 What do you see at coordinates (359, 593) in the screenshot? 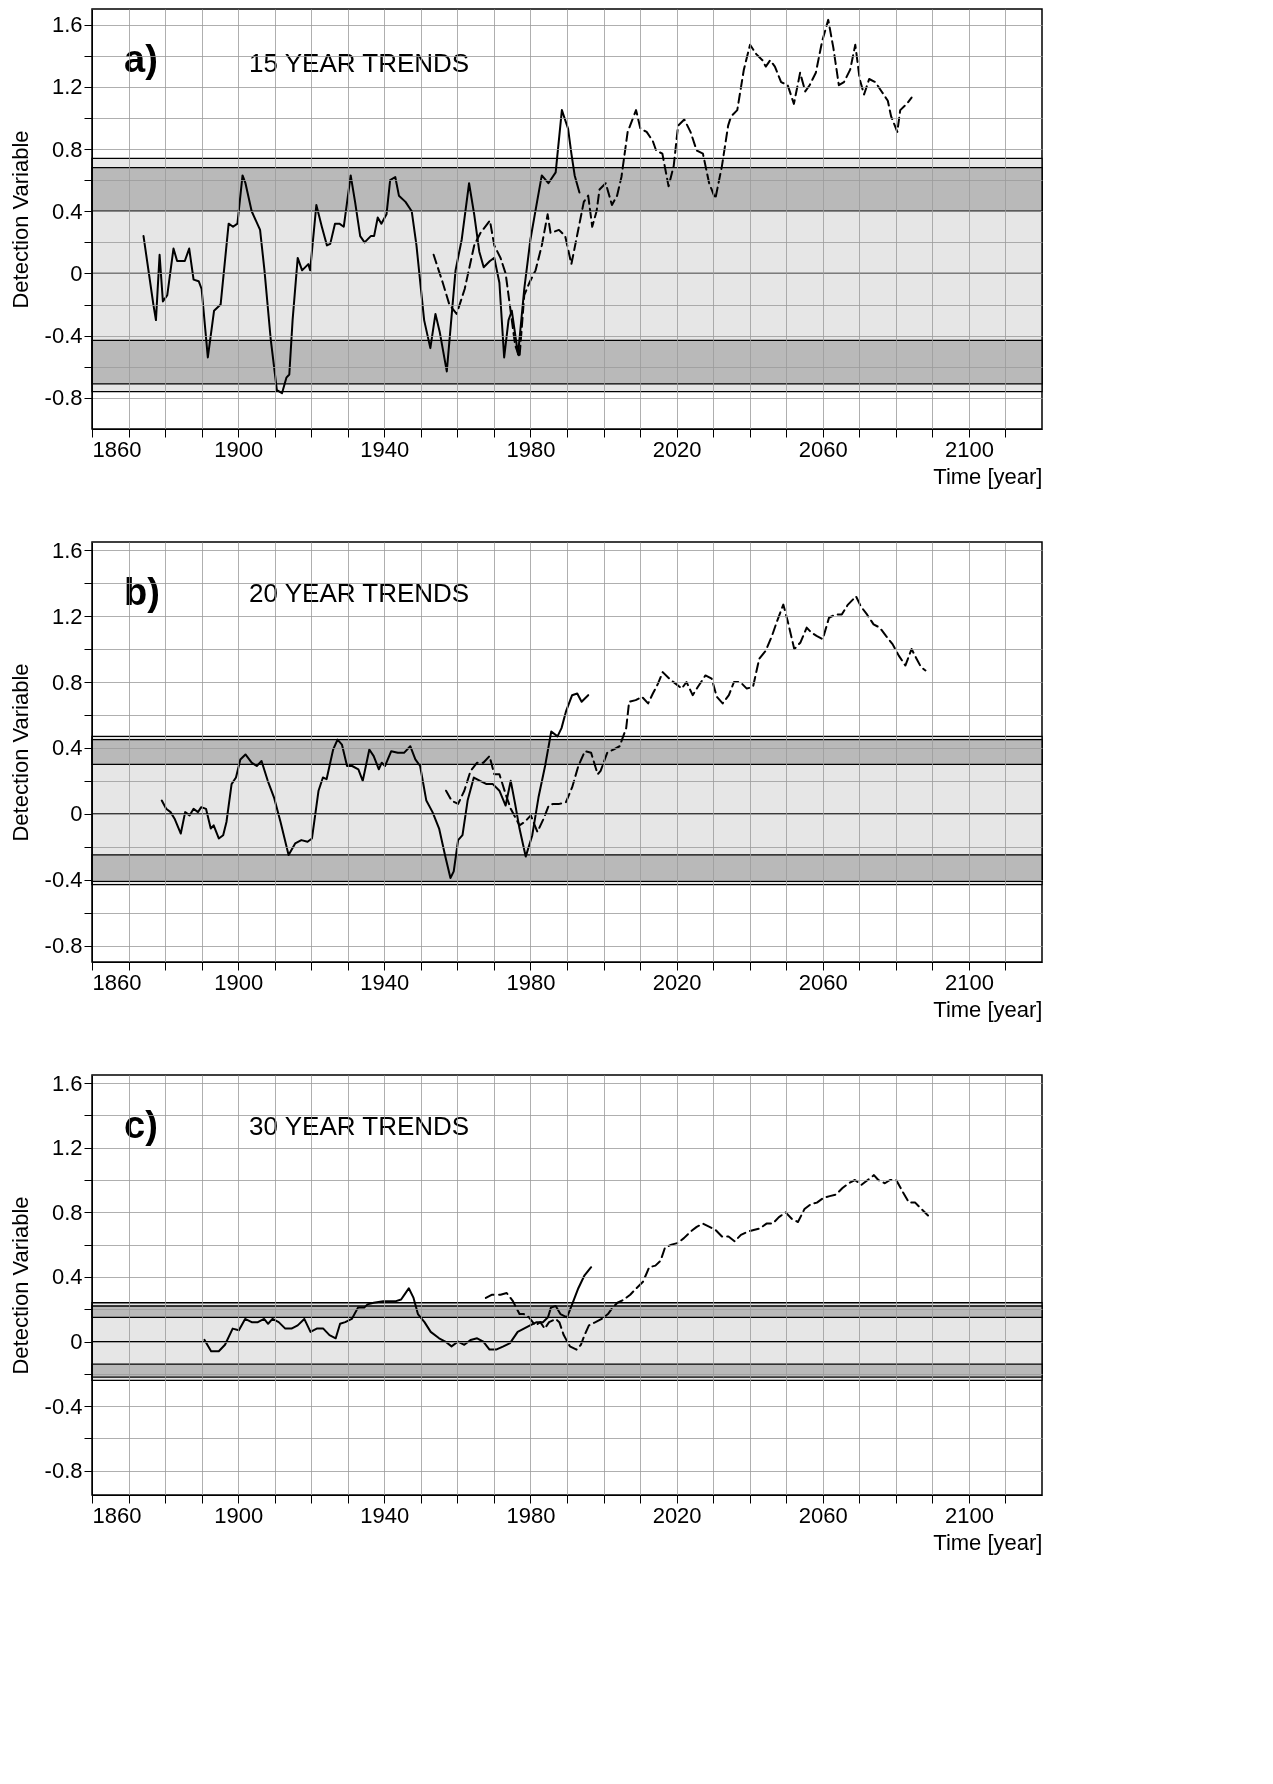
I see `text: 20 YEAR TRENDS` at bounding box center [359, 593].